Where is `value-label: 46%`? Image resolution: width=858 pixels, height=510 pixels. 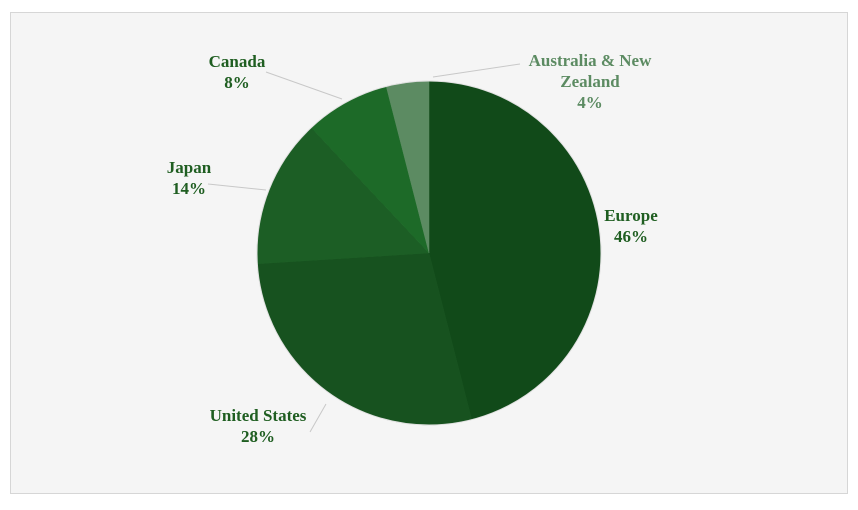
value-label: 46% is located at coordinates (631, 236).